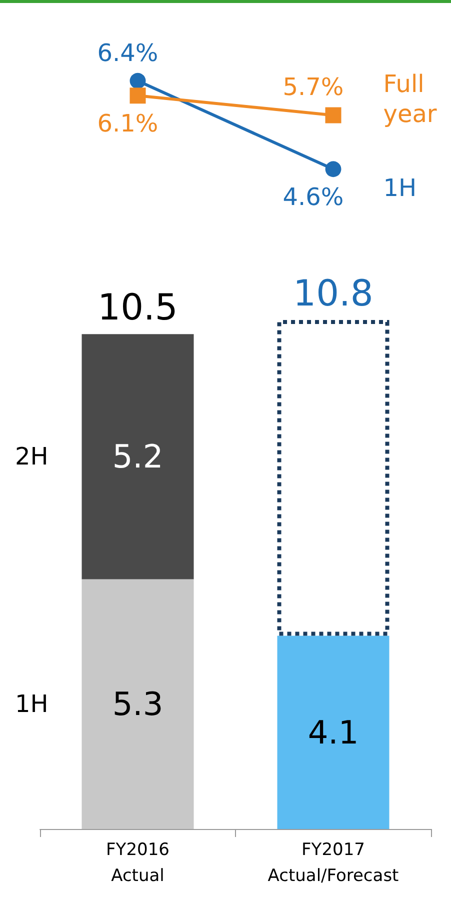 The height and width of the screenshot is (919, 451). I want to click on total-label: 10.8, so click(333, 294).